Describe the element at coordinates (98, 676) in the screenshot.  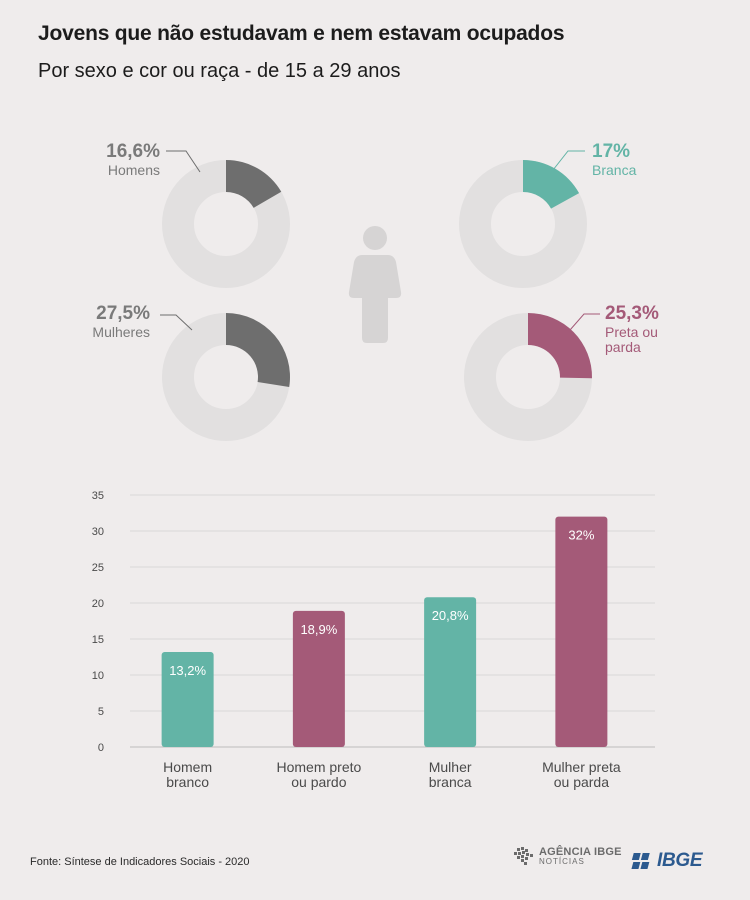
I see `y-tick-label: 10` at that location.